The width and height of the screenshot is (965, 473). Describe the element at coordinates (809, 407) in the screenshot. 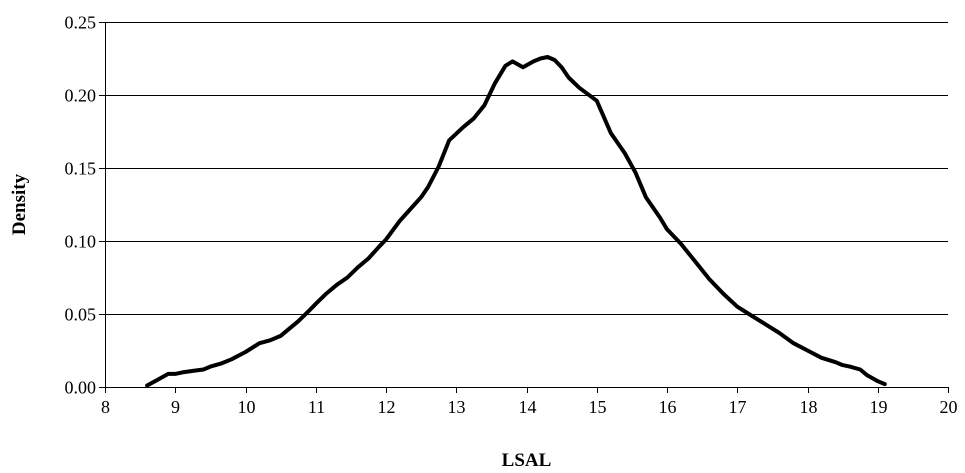

I see `x-tick-label: 18` at that location.